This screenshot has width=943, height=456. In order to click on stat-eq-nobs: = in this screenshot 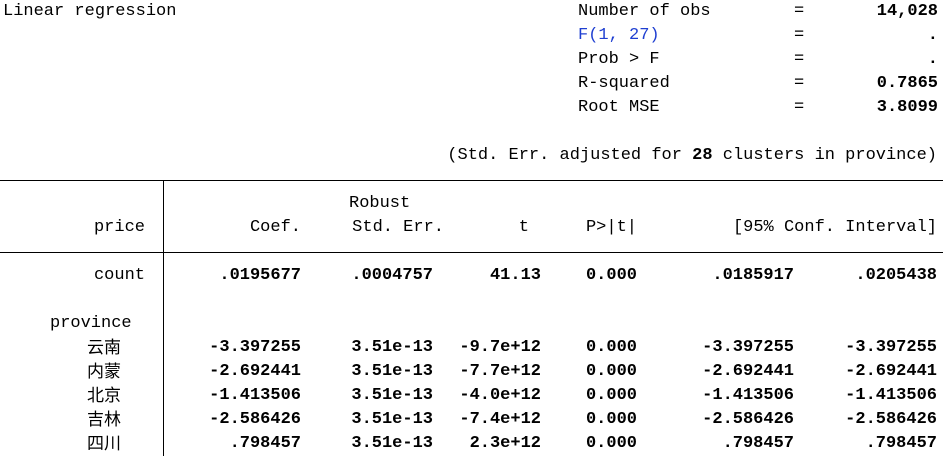, I will do `click(799, 11)`.